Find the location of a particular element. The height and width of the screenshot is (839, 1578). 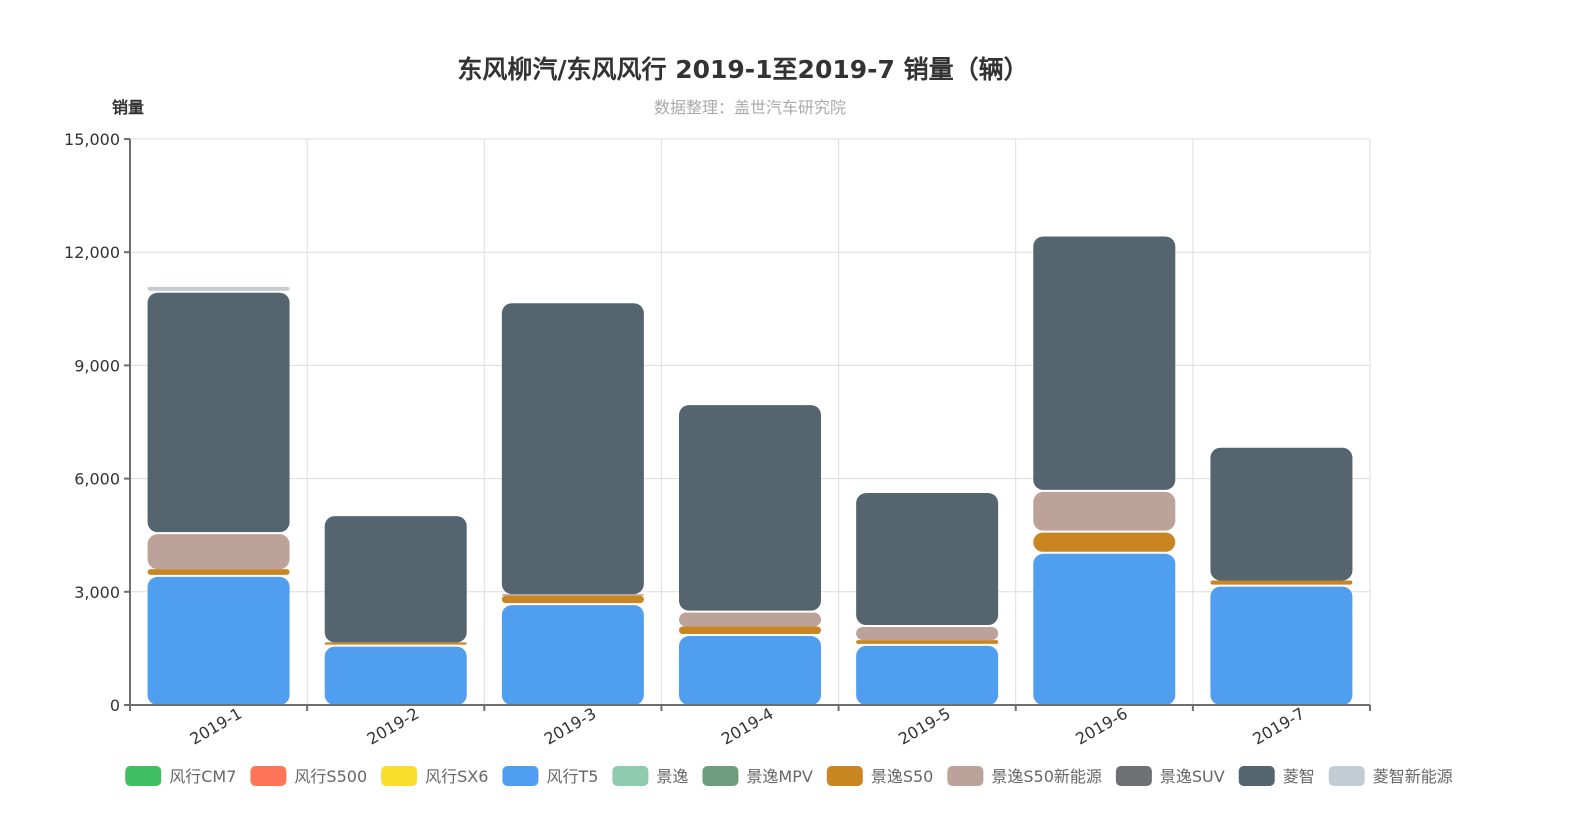

x-tick-label: 2019-3 is located at coordinates (570, 726).